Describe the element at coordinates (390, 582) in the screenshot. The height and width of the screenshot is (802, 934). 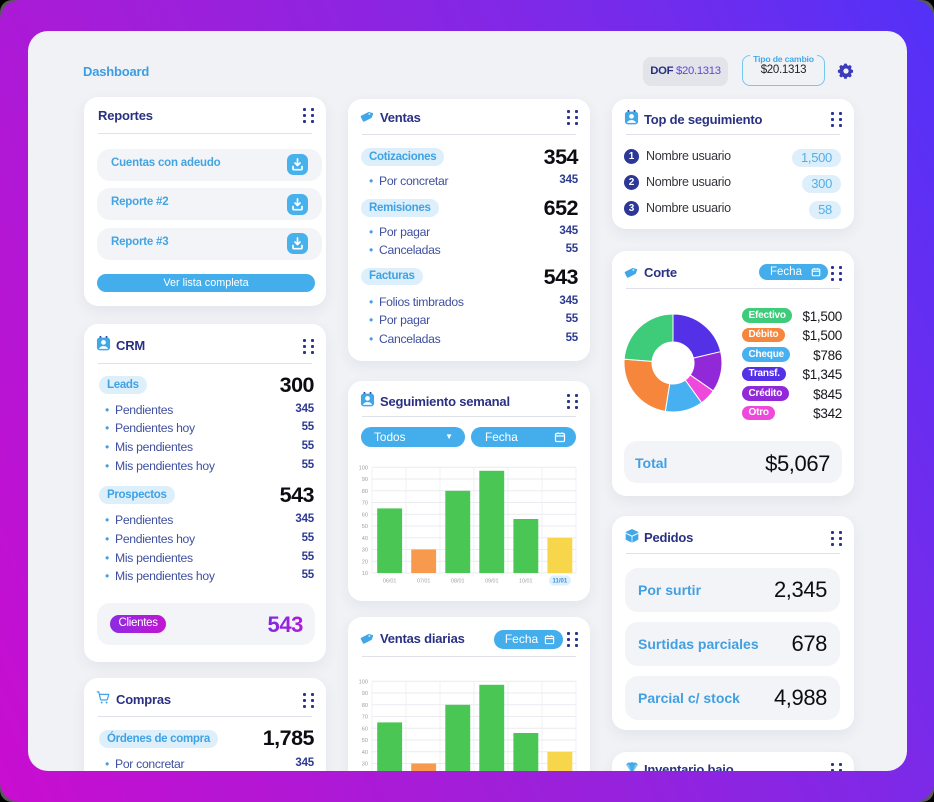
I see `svg-text: 06/01` at that location.